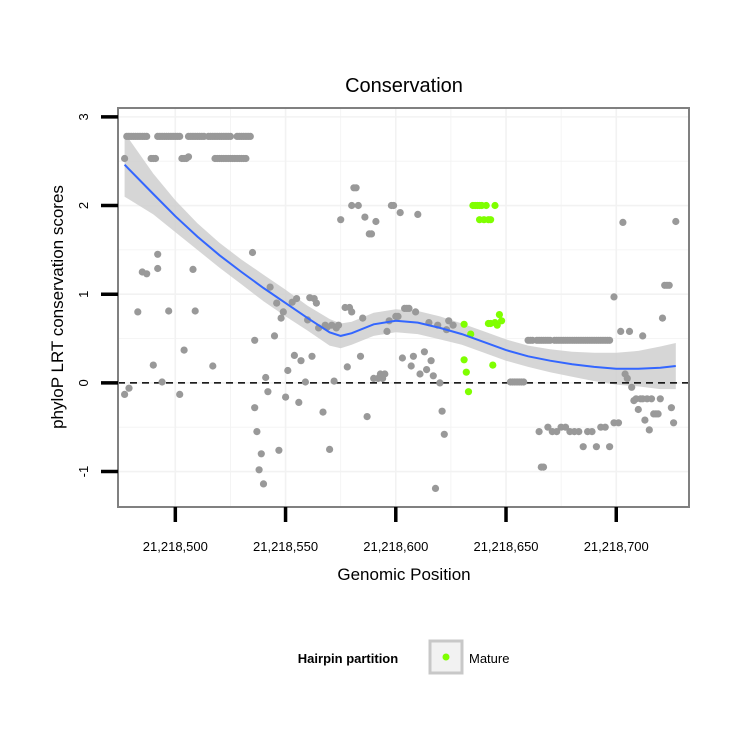 The height and width of the screenshot is (750, 750). What do you see at coordinates (505, 546) in the screenshot?
I see `x-tick-label: 21,218,650` at bounding box center [505, 546].